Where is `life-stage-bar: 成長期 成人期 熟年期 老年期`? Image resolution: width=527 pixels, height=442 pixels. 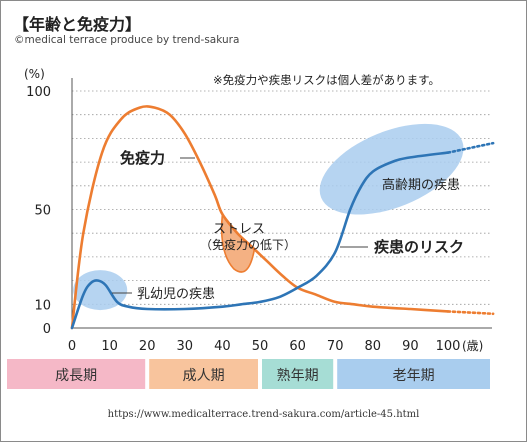
life-stage-bar: 成長期 成人期 熟年期 老年期 is located at coordinates (248, 374).